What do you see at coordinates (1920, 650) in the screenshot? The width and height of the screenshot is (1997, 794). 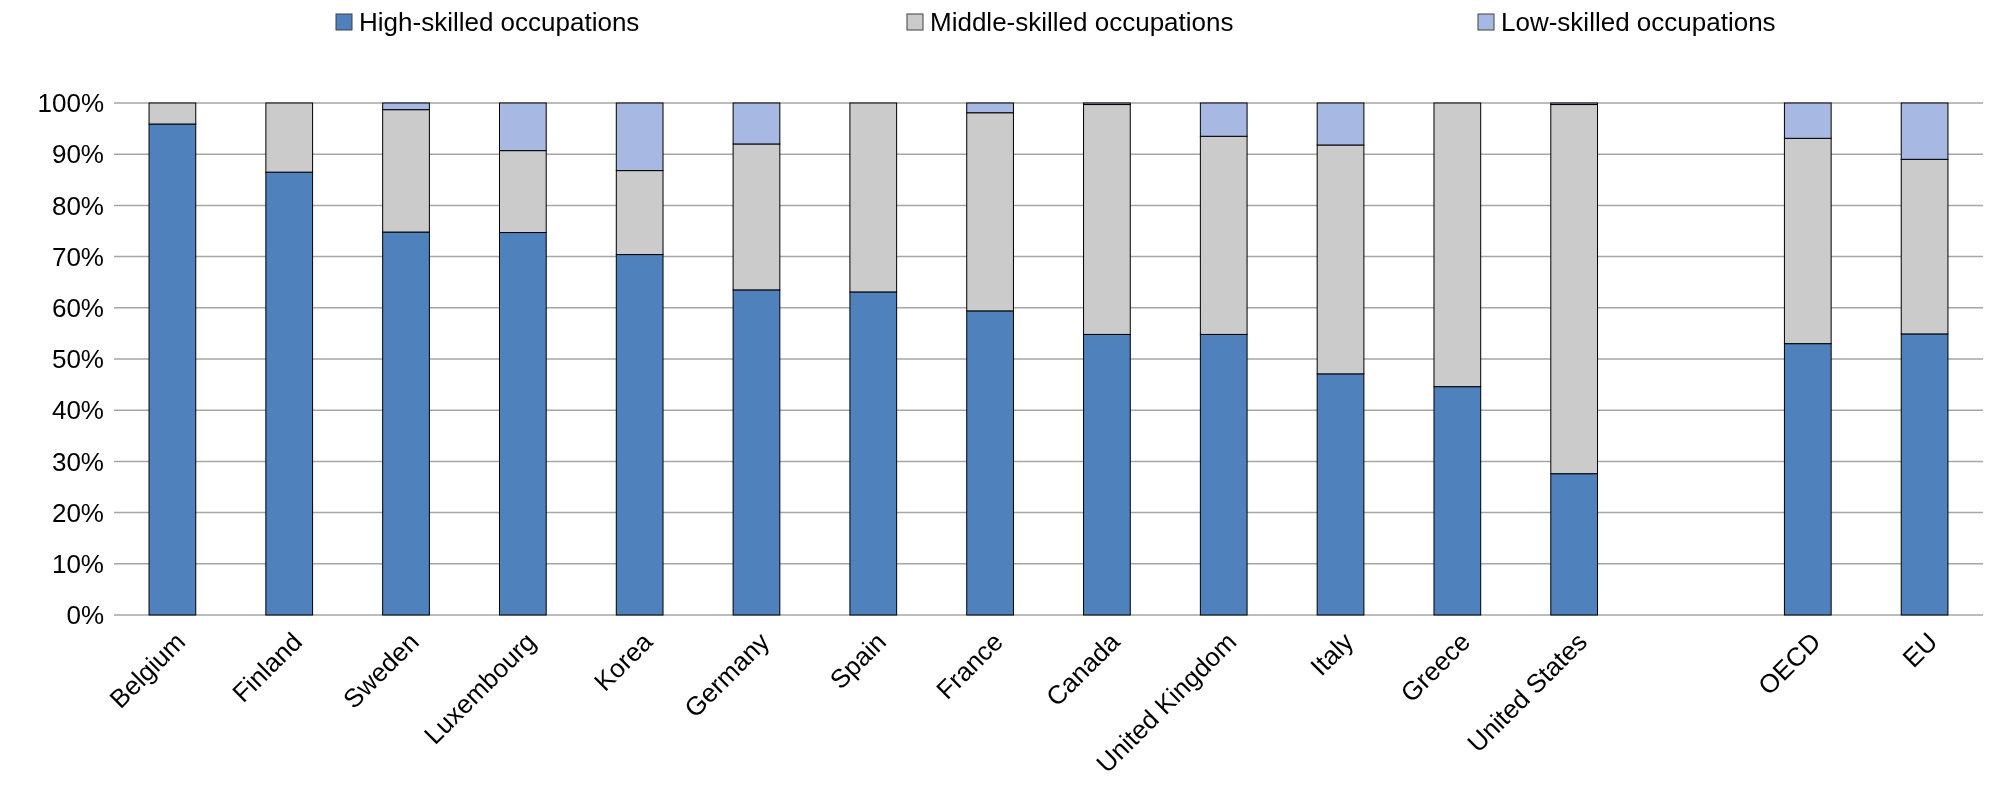 I see `x-tick-label: EU` at bounding box center [1920, 650].